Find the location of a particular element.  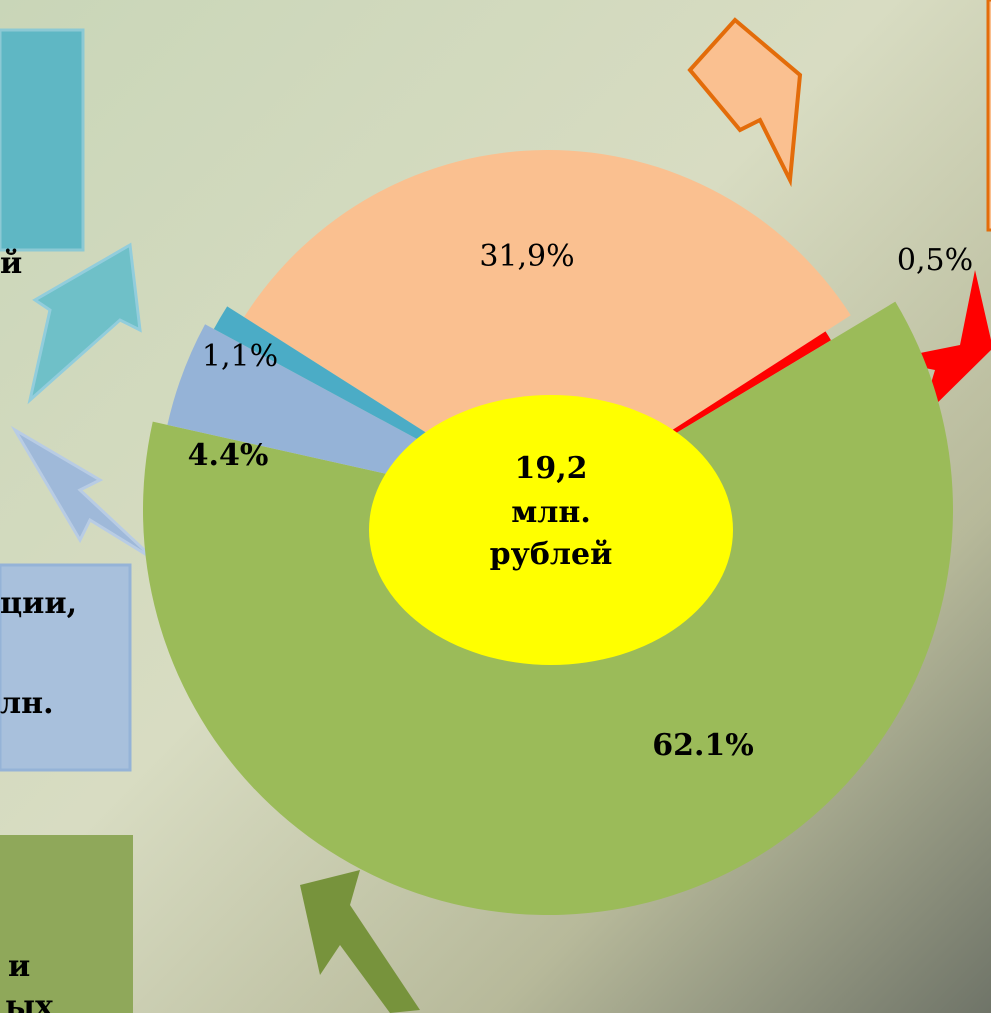

value-label: 4.4% is located at coordinates (228, 455).